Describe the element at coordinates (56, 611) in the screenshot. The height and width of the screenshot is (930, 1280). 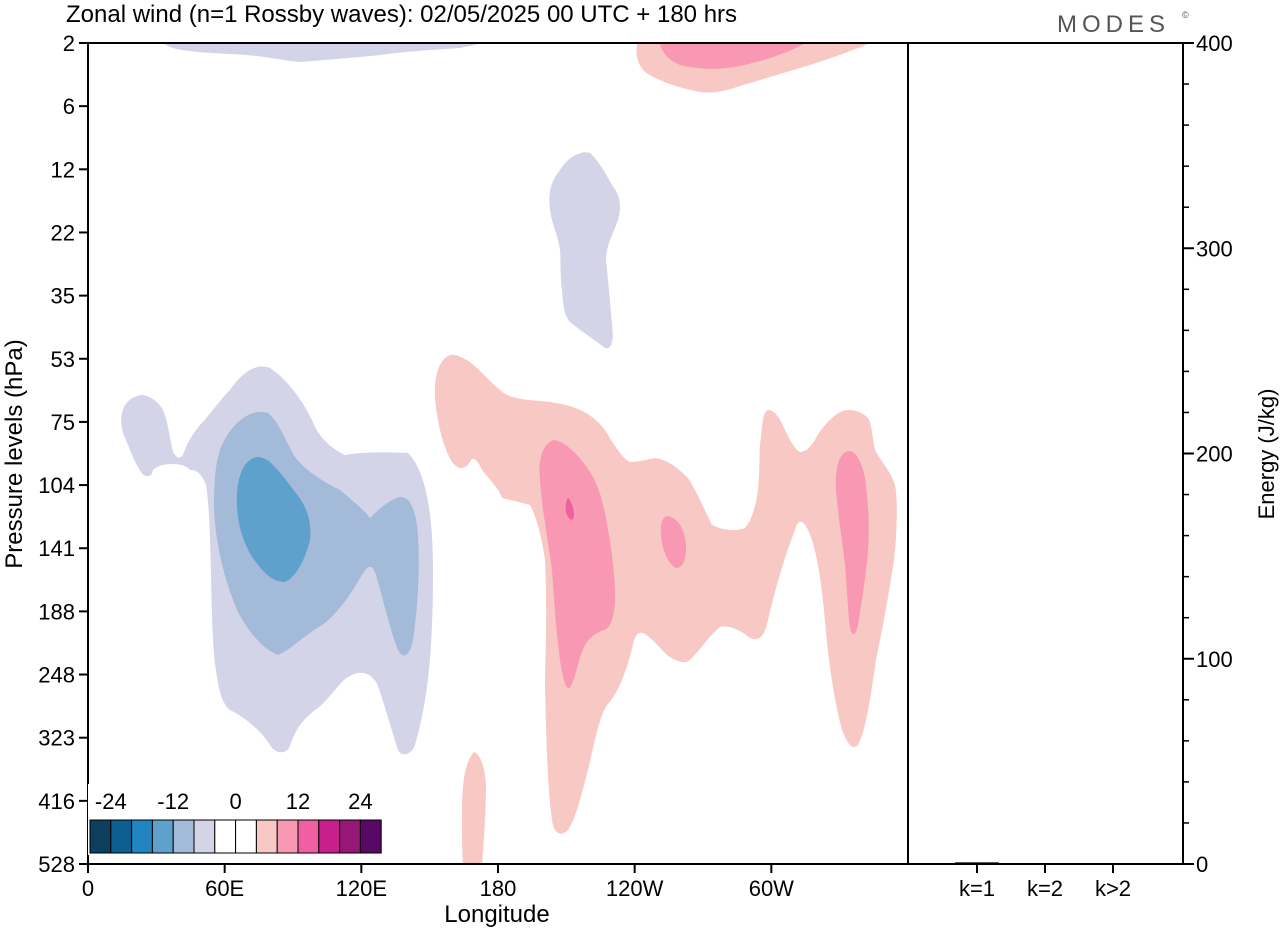
I see `y-tick-label: 188` at that location.